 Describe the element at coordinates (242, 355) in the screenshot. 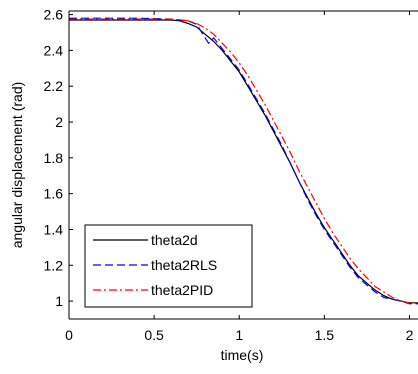

I see `x-axis-label: time(s)` at that location.